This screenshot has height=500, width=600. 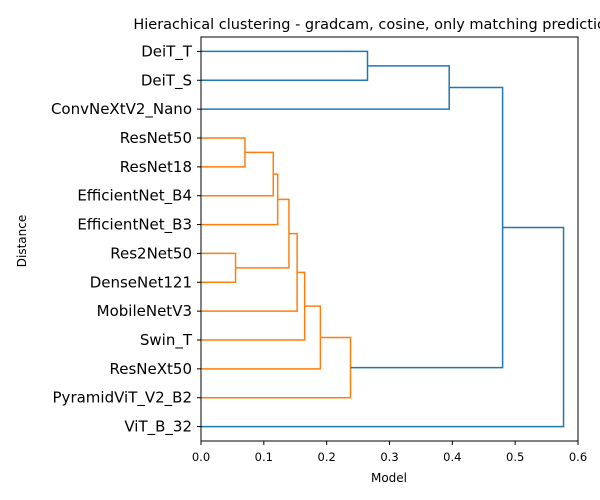 What do you see at coordinates (156, 167) in the screenshot?
I see `leaf-label: ResNet18` at bounding box center [156, 167].